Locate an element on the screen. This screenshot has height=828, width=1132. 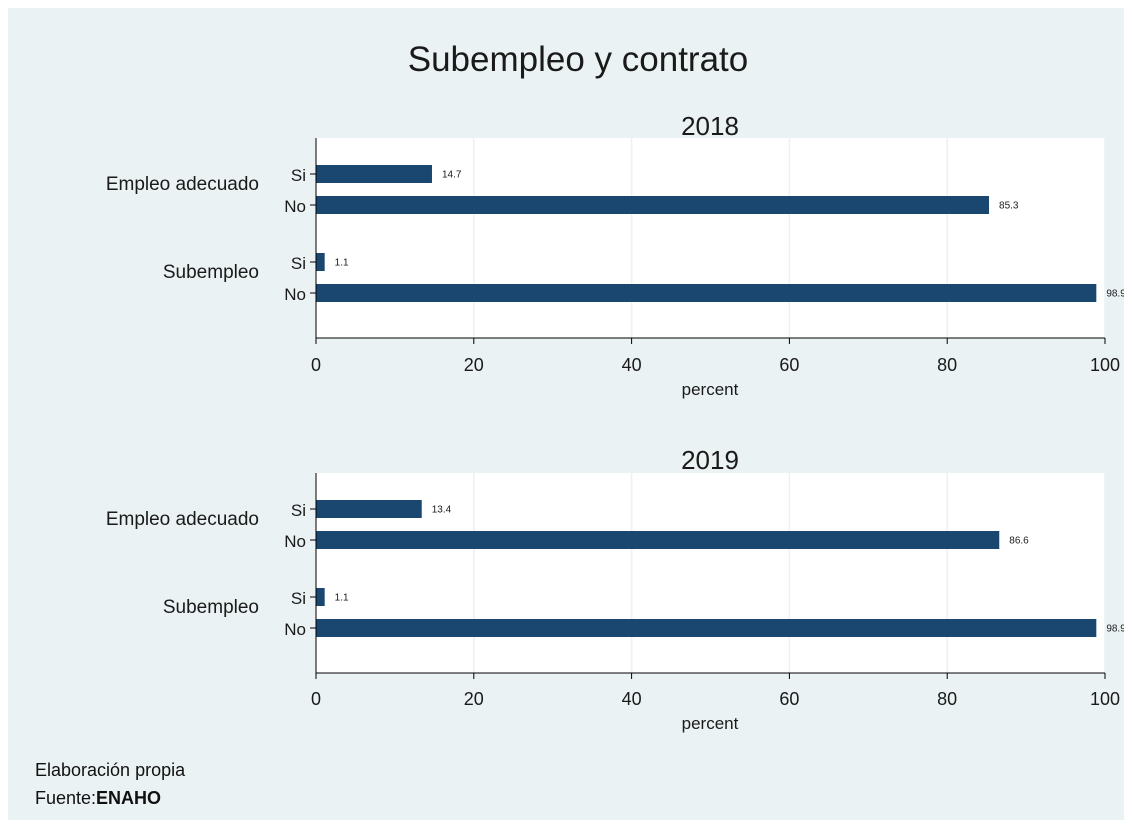
panel-2019-x-tick-label: 100 is located at coordinates (1105, 699).